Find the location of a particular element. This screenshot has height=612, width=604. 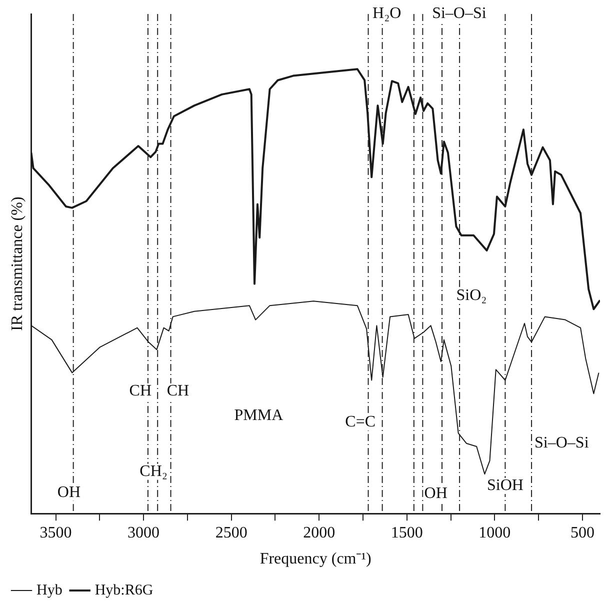

annotation: SiOH is located at coordinates (505, 485).